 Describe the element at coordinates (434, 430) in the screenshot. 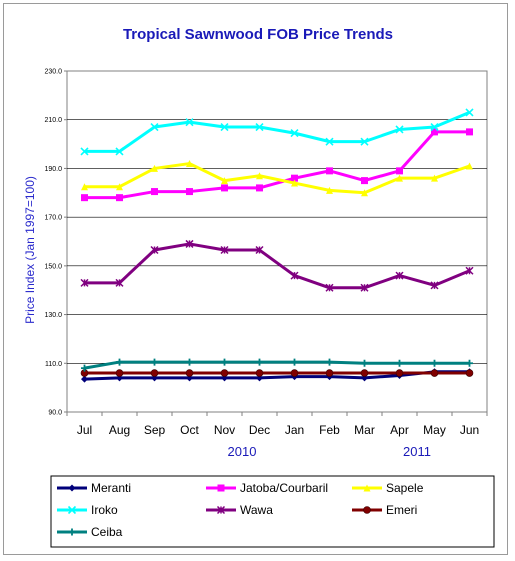

I see `x-tick-label: May` at that location.